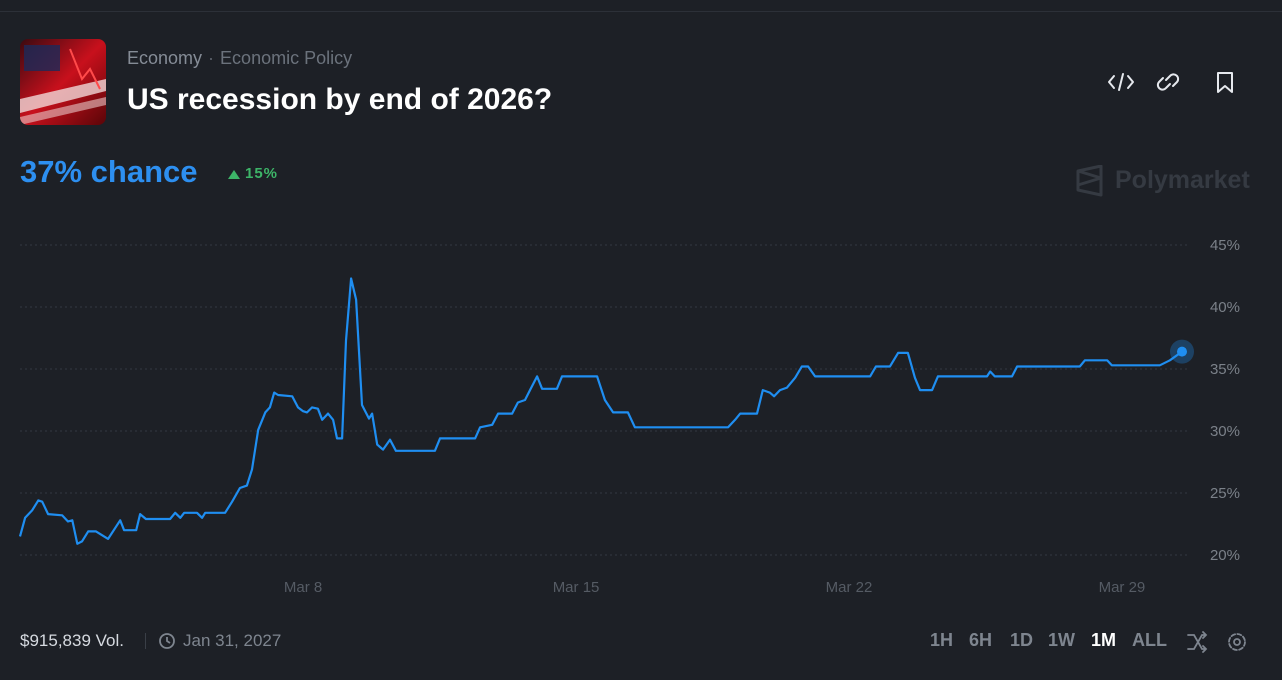 Image resolution: width=1282 pixels, height=680 pixels. Describe the element at coordinates (1149, 640) in the screenshot. I see `range-button: ALL` at that location.